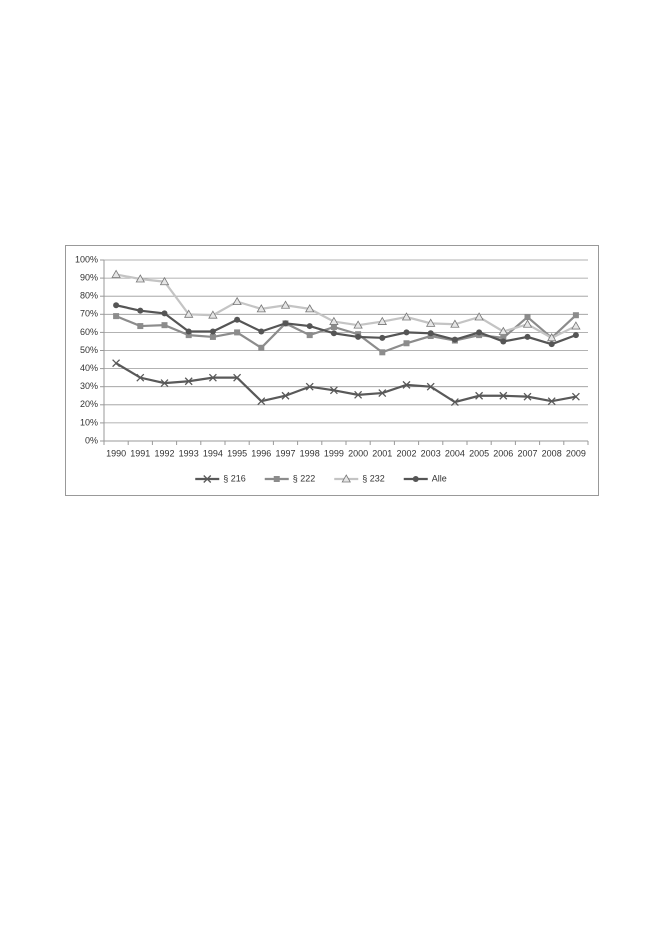 The image size is (660, 933). What do you see at coordinates (237, 453) in the screenshot?
I see `x-tick-label: 1995` at bounding box center [237, 453].